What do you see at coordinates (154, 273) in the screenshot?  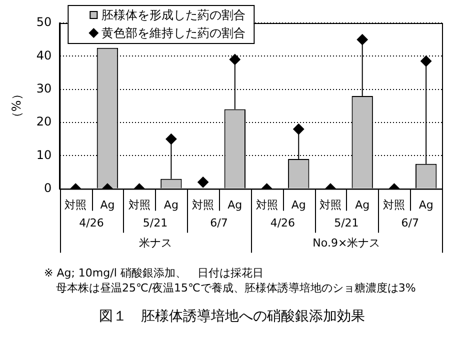 I see `text: ※ Ag; 10mg/l 硝酸銀添加、 日付は採花日` at bounding box center [154, 273].